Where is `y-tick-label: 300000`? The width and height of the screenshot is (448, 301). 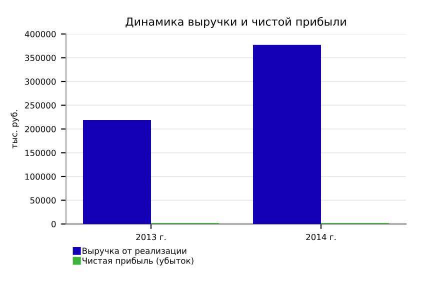 y-tick-label: 300000 is located at coordinates (40, 81).